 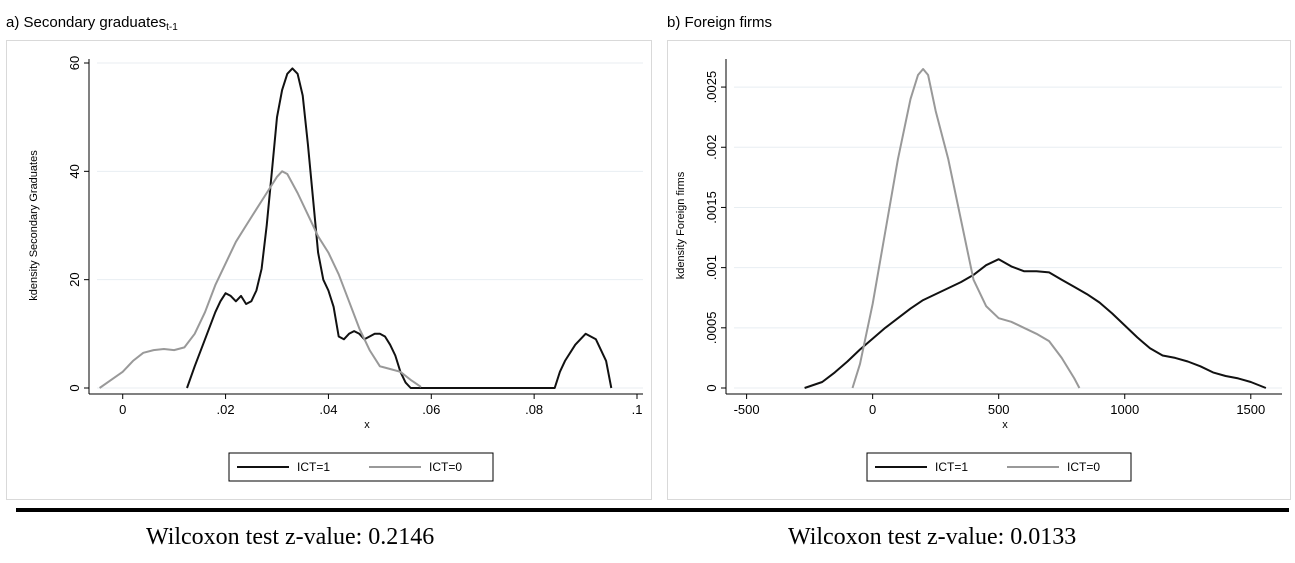 What do you see at coordinates (652, 510) in the screenshot?
I see `table-rule` at bounding box center [652, 510].